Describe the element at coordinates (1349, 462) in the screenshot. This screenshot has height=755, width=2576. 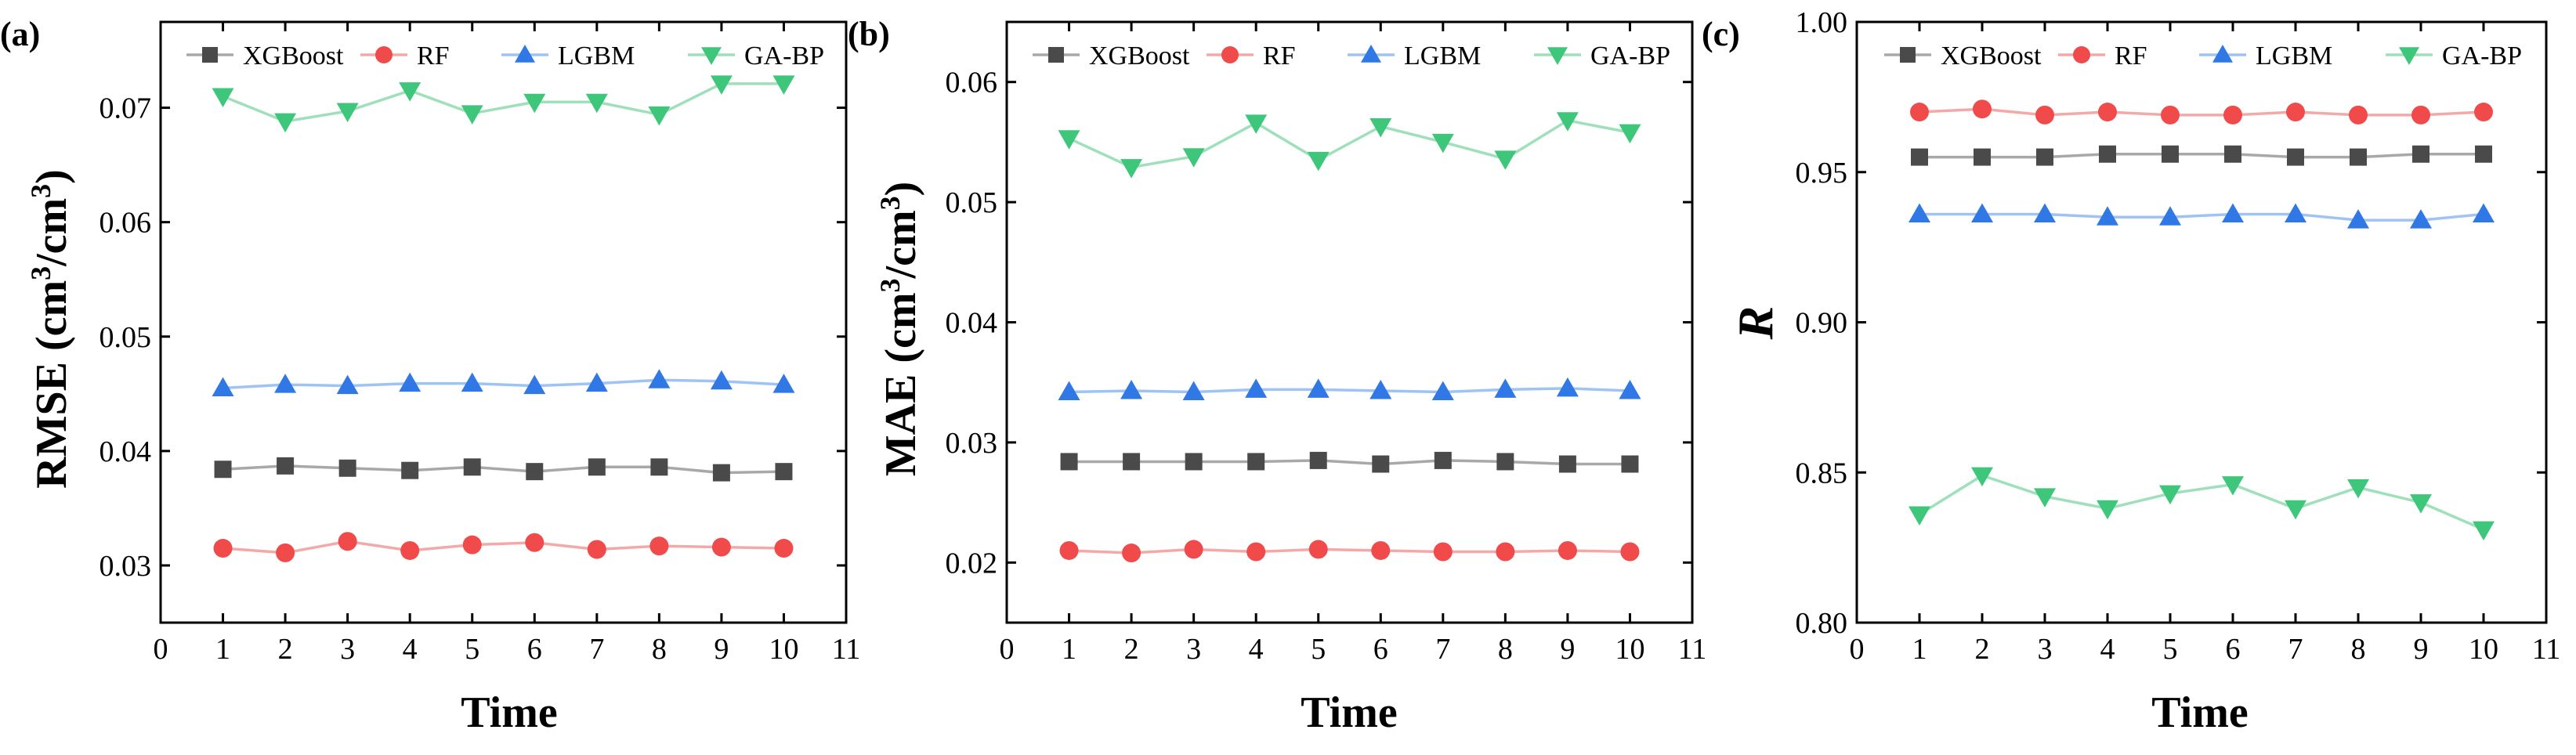
I see `series-line-xgboost-b` at that location.